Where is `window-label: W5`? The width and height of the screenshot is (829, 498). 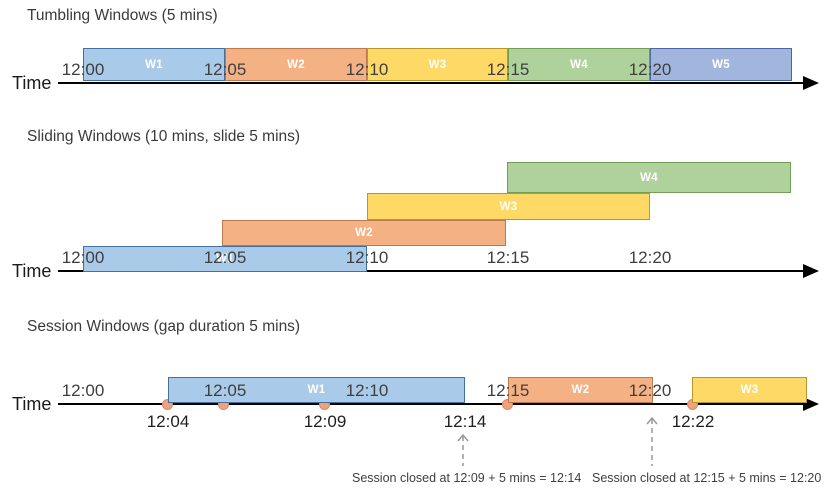 window-label: W5 is located at coordinates (721, 64).